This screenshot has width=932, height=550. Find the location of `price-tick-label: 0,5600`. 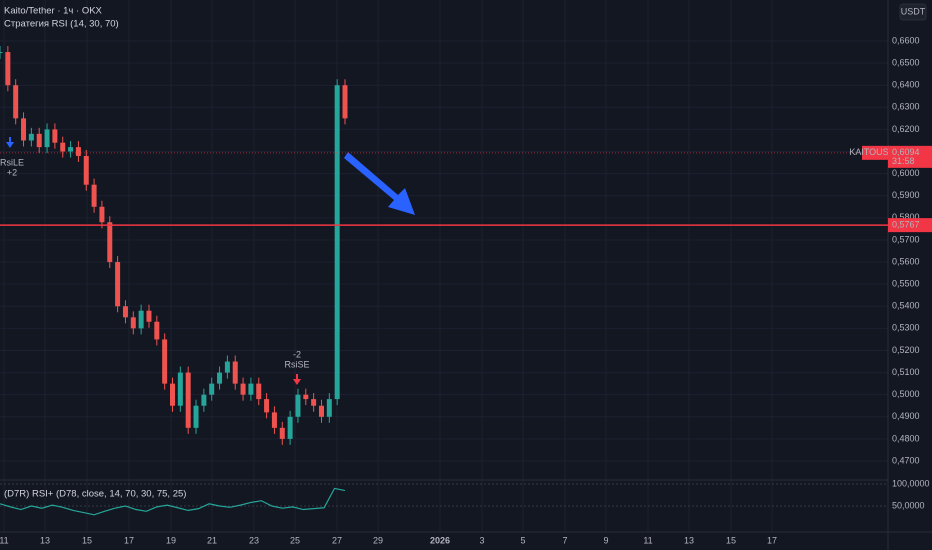

price-tick-label: 0,5600 is located at coordinates (906, 261).